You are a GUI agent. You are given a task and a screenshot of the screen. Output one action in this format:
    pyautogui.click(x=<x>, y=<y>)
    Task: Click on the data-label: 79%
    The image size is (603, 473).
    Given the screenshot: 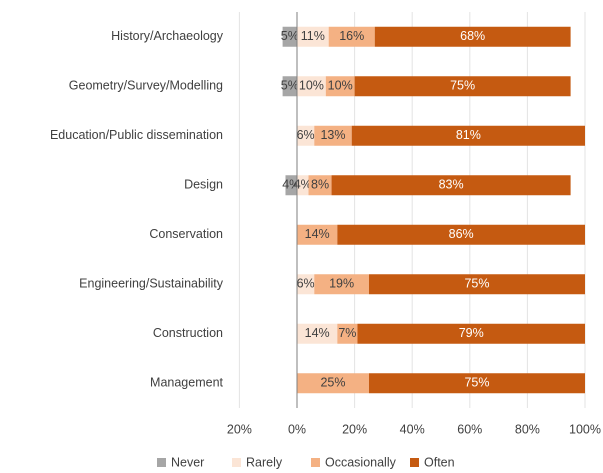 What is the action you would take?
    pyautogui.click(x=471, y=333)
    